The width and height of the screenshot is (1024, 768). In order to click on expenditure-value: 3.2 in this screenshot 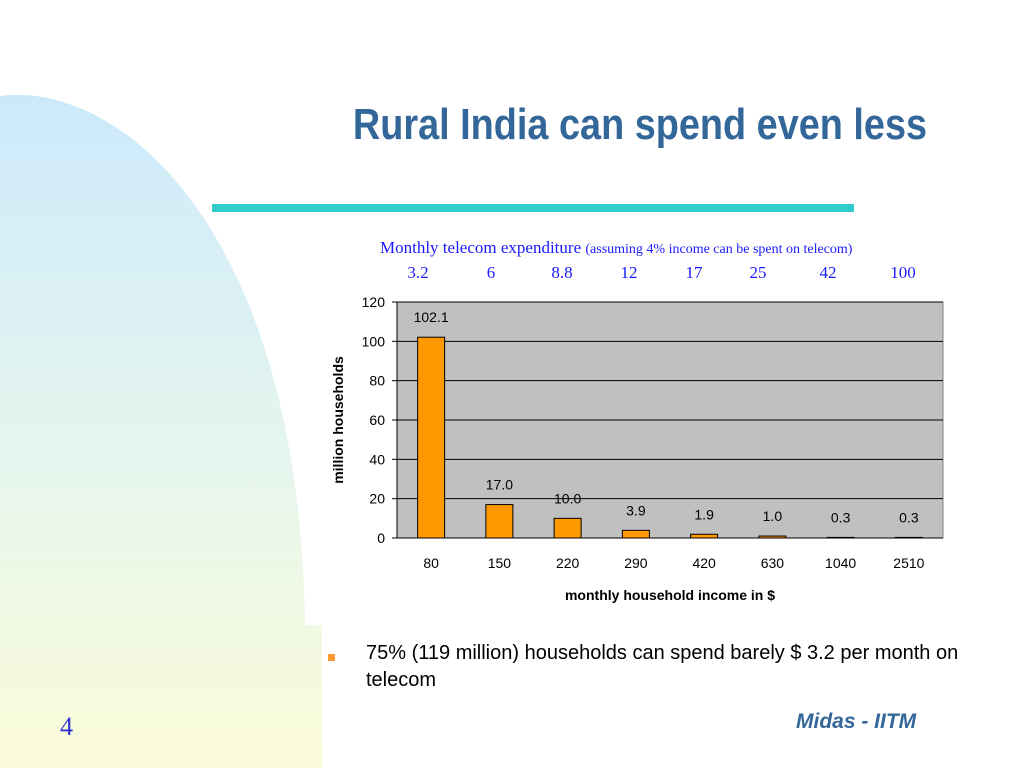, I will do `click(418, 272)`.